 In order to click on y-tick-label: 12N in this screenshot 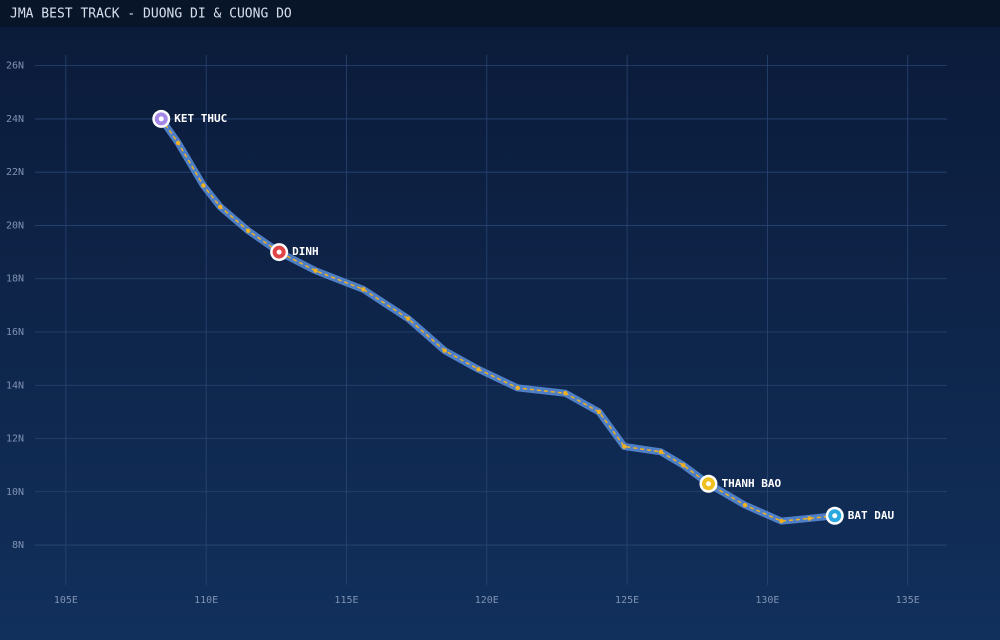, I will do `click(15, 439)`.